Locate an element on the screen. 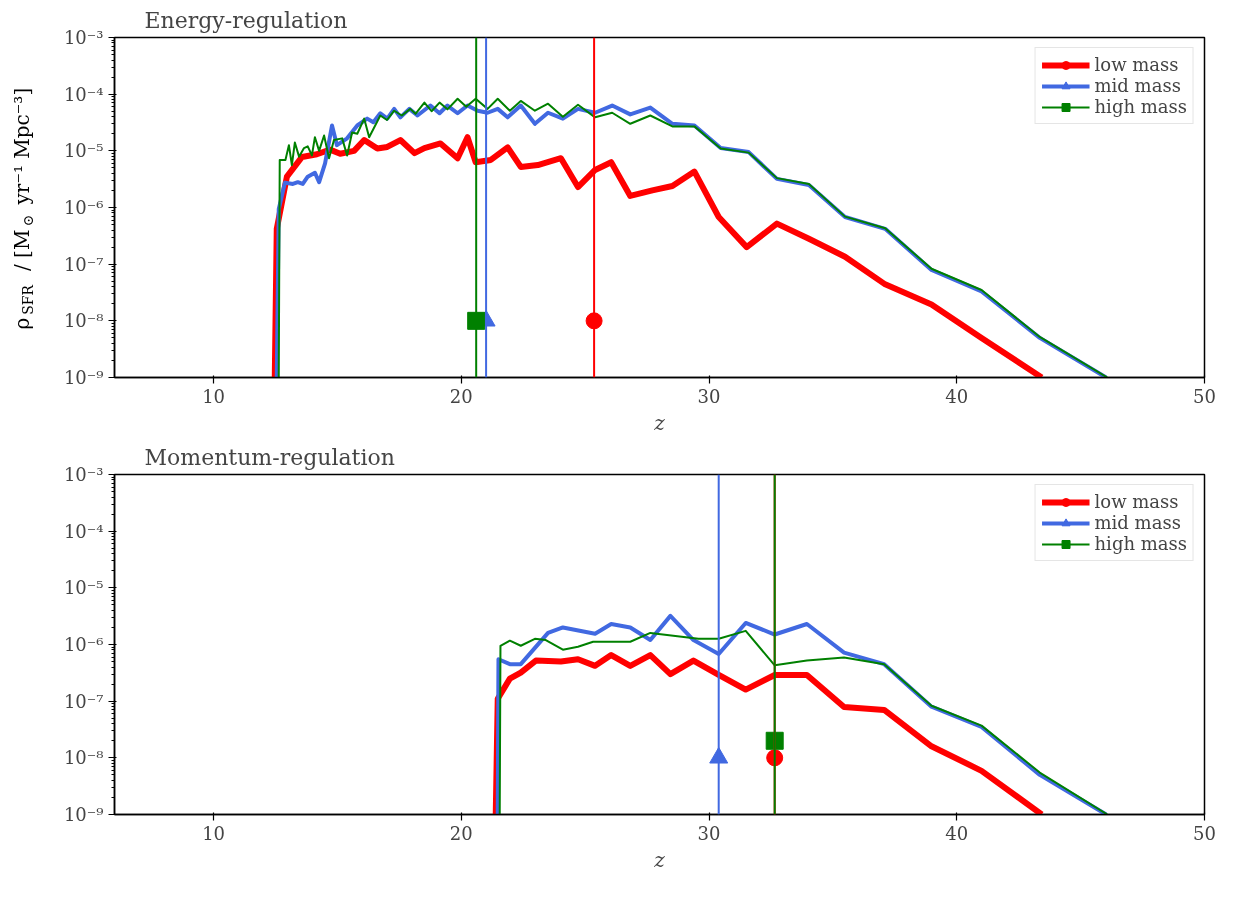 Image resolution: width=1244 pixels, height=924 pixels. chart-title: Momentum-regulation is located at coordinates (269, 457).